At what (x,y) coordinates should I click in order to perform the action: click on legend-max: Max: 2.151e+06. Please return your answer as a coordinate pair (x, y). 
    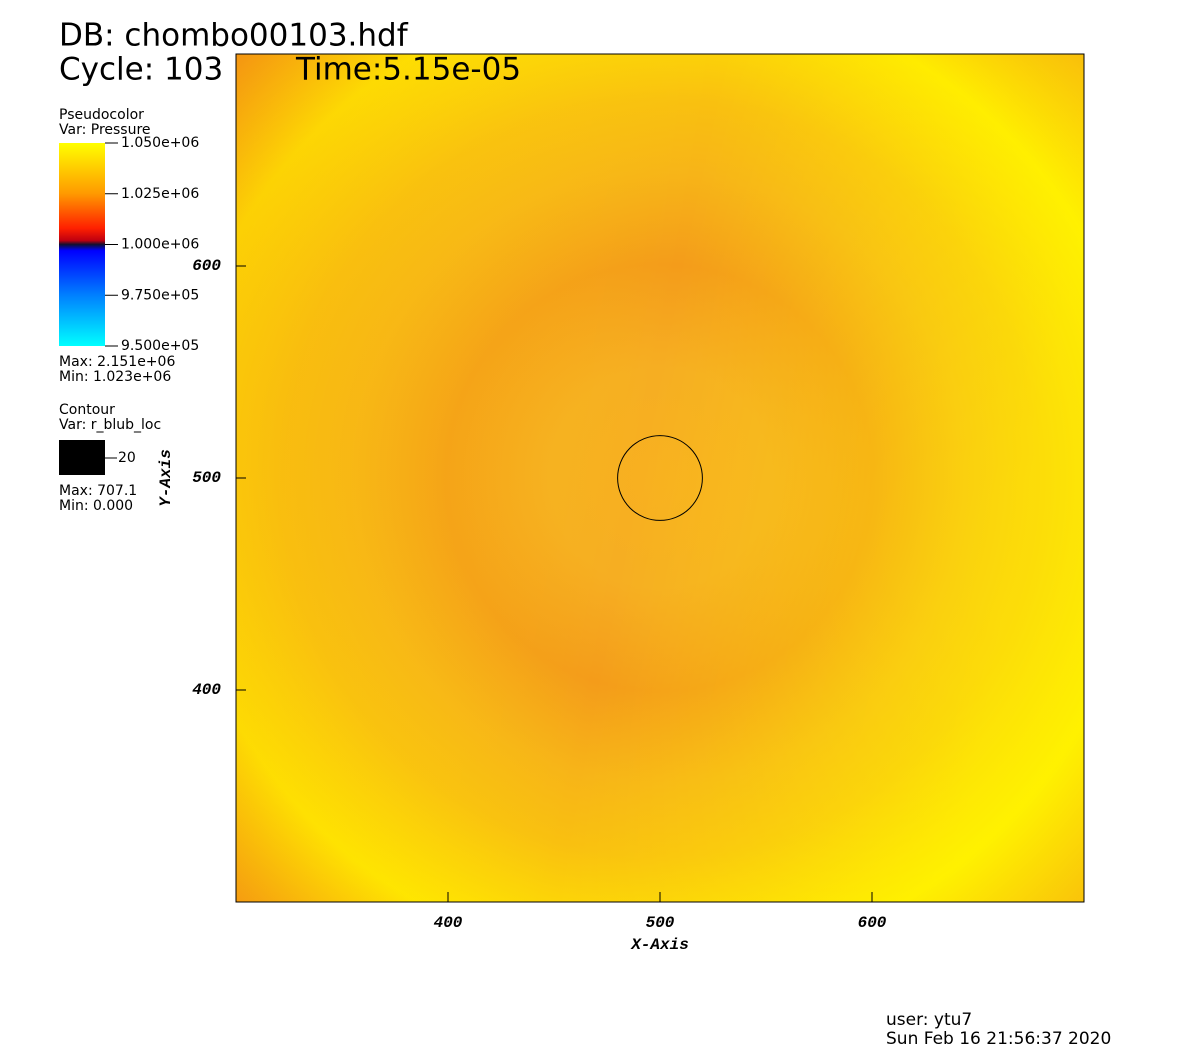
    Looking at the image, I should click on (117, 362).